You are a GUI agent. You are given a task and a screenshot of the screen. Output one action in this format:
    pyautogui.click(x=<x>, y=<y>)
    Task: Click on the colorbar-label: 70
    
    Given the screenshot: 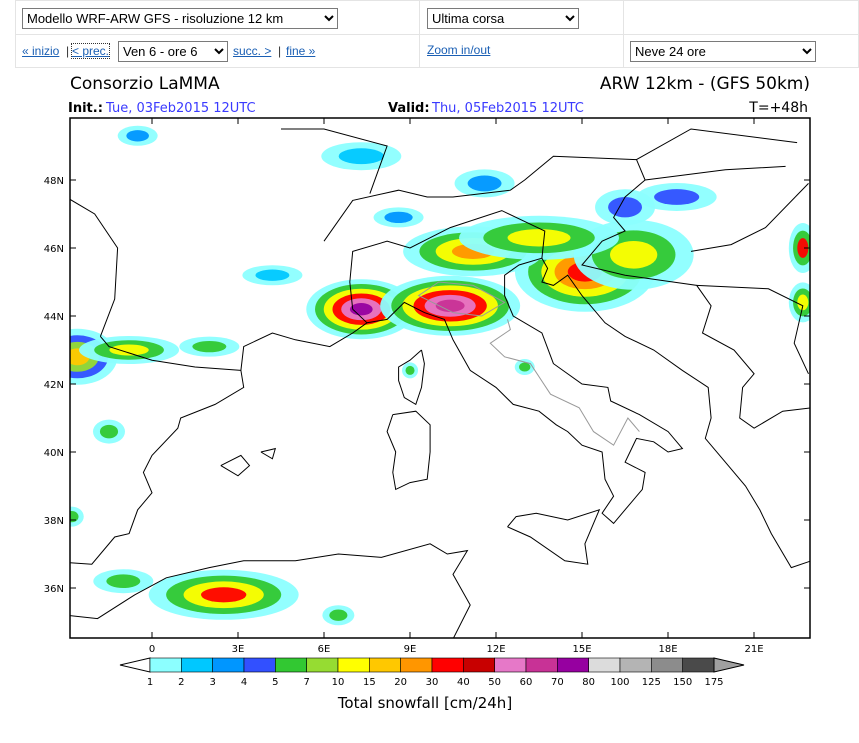 What is the action you would take?
    pyautogui.click(x=557, y=682)
    